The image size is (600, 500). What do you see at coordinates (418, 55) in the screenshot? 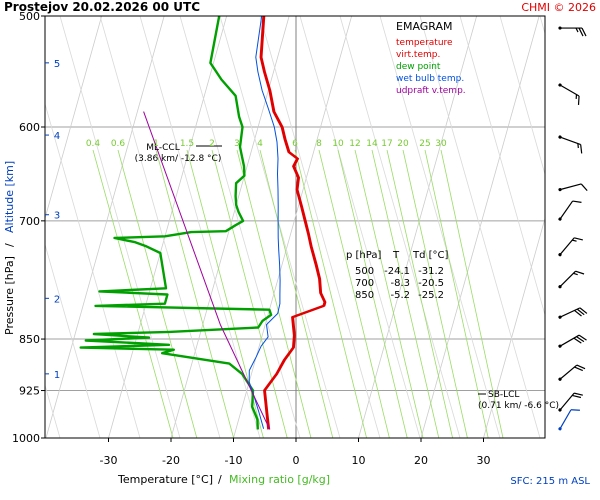
I see `legend-entry: virt.temp.` at bounding box center [418, 55].